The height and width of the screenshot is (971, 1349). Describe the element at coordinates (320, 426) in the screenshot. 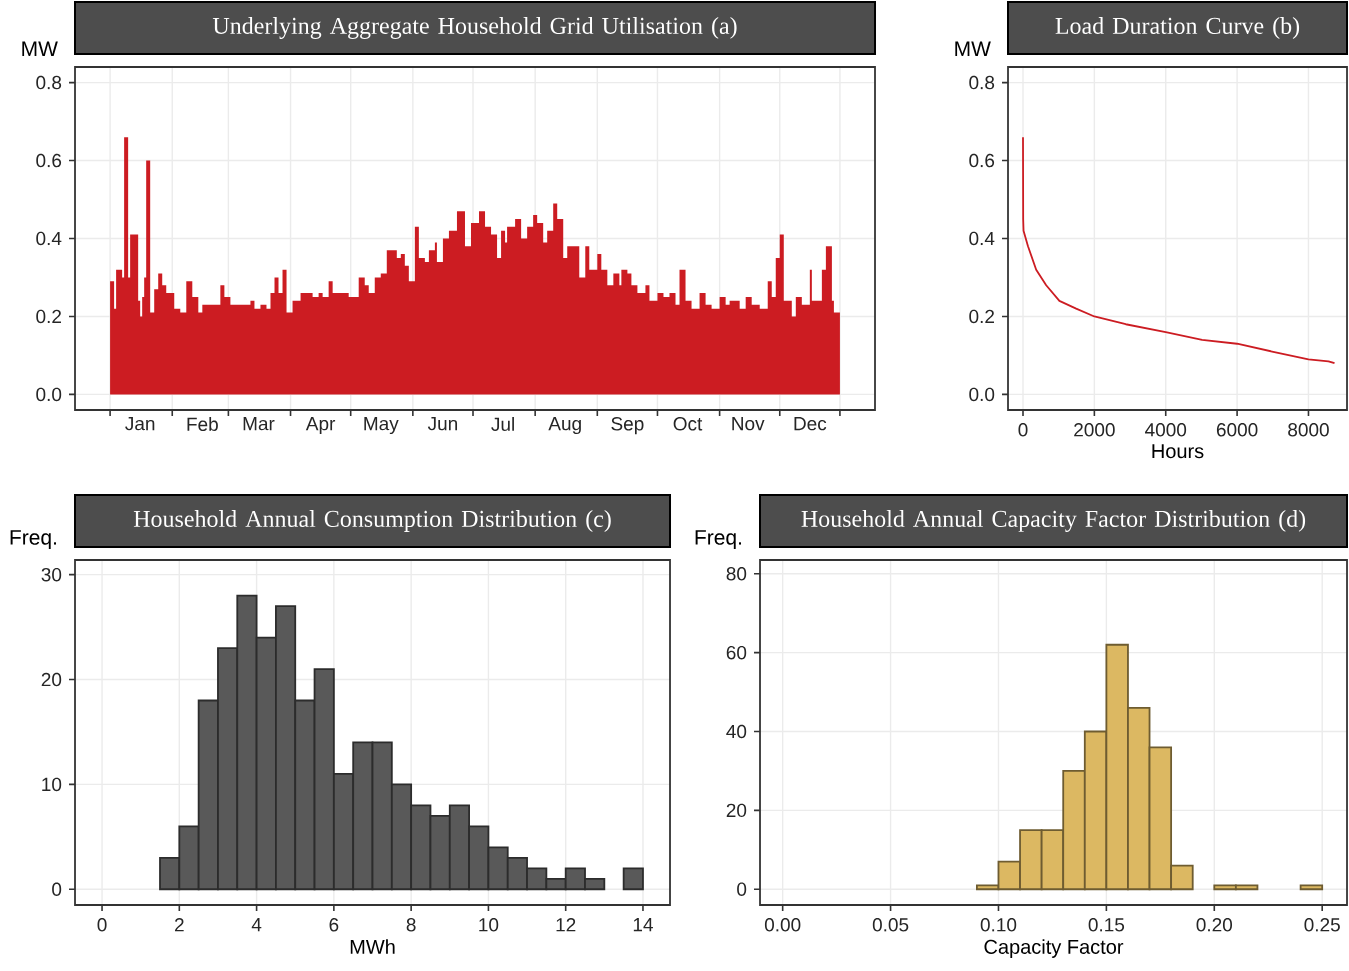

I see `x-tick-label: Apr` at that location.